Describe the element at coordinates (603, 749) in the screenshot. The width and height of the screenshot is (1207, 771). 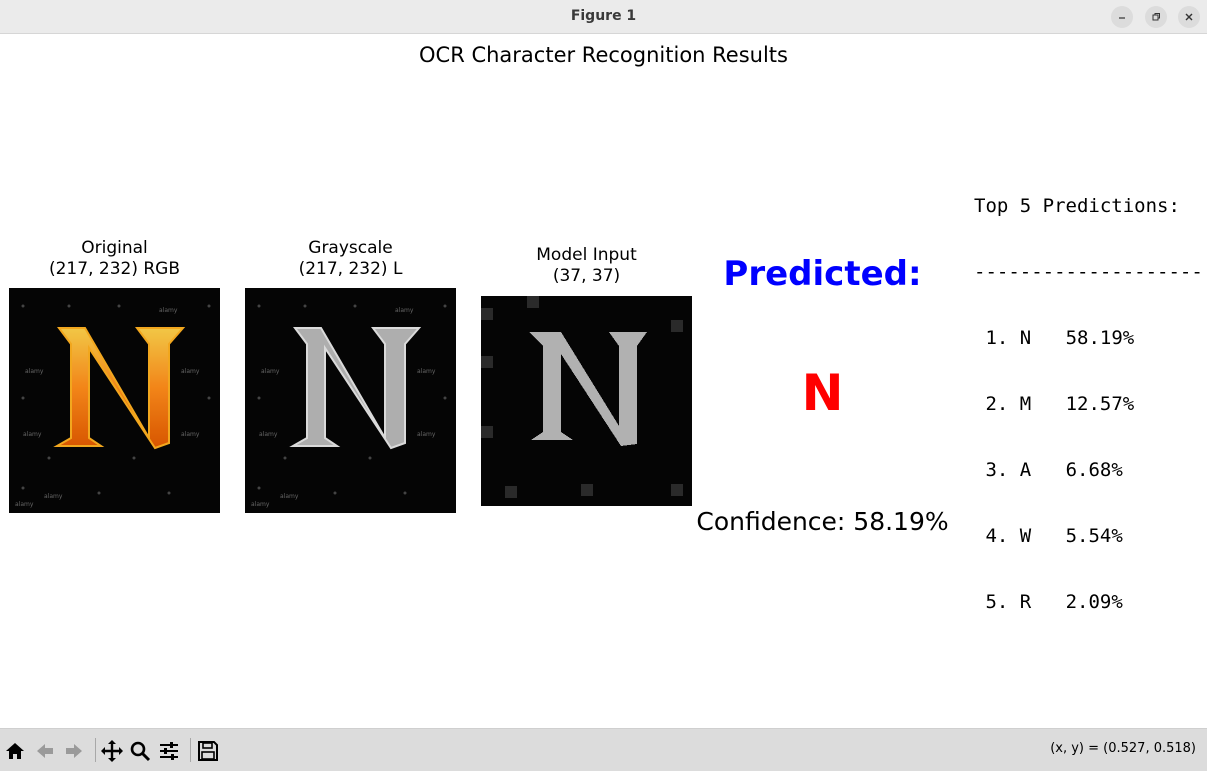
I see `navigation-toolbar: (x, y) = (0.527, 0.518)` at that location.